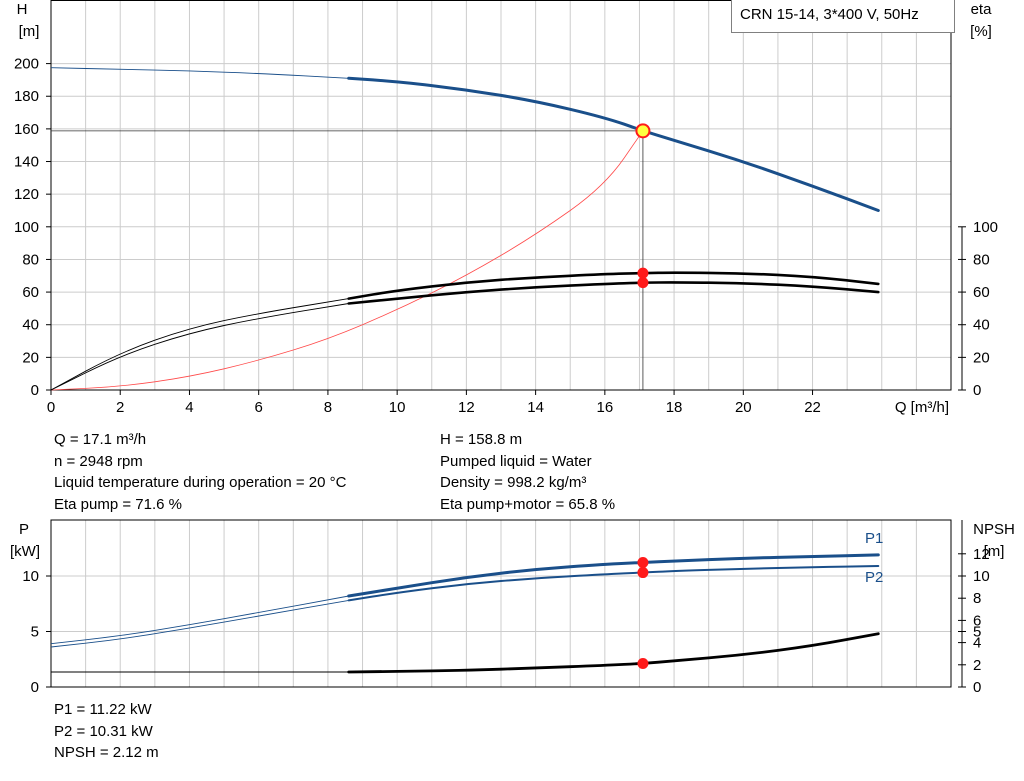 The width and height of the screenshot is (1024, 781). Describe the element at coordinates (26, 129) in the screenshot. I see `y-tick-label-h: 160` at that location.